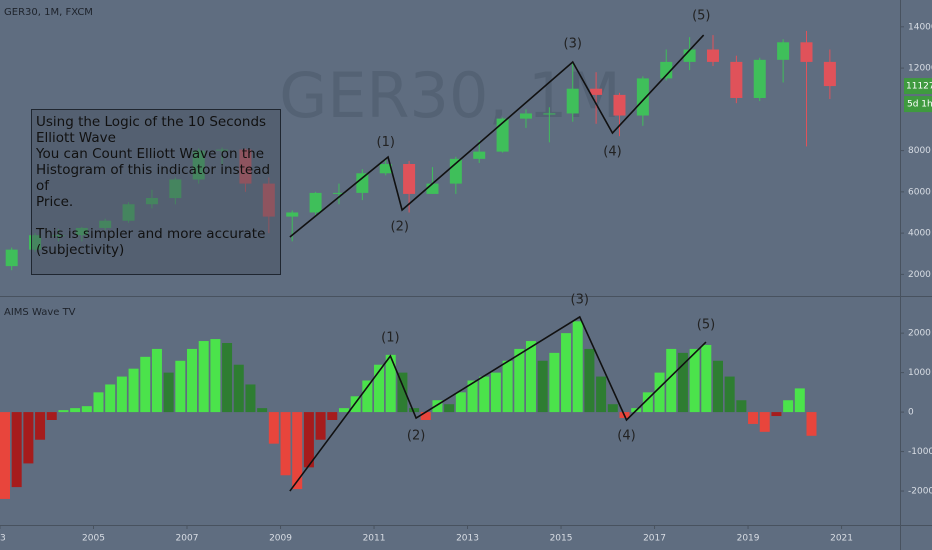 This screenshot has width=932, height=550. Describe the element at coordinates (911, 413) in the screenshot. I see `y-tick-label: 0` at that location.